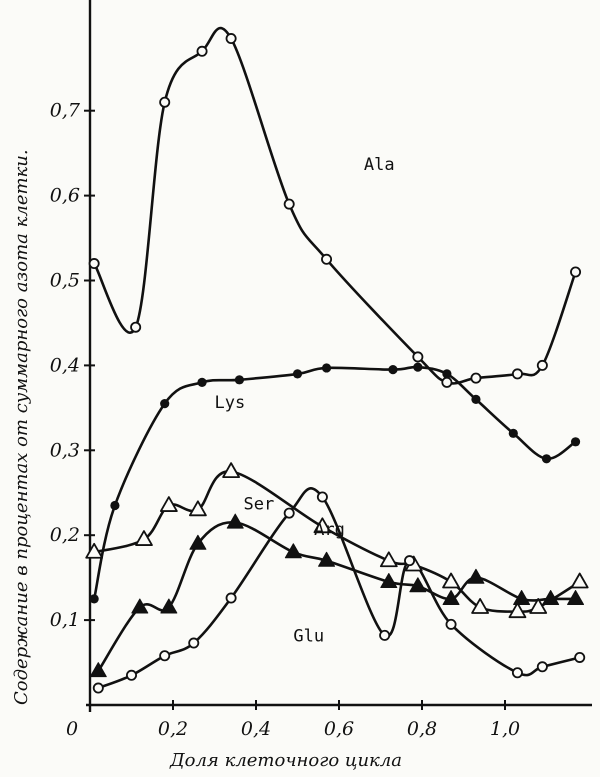 Image resolution: width=600 pixels, height=777 pixels. What do you see at coordinates (65, 281) in the screenshot?
I see `y-tick-label: 0,5` at bounding box center [65, 281].